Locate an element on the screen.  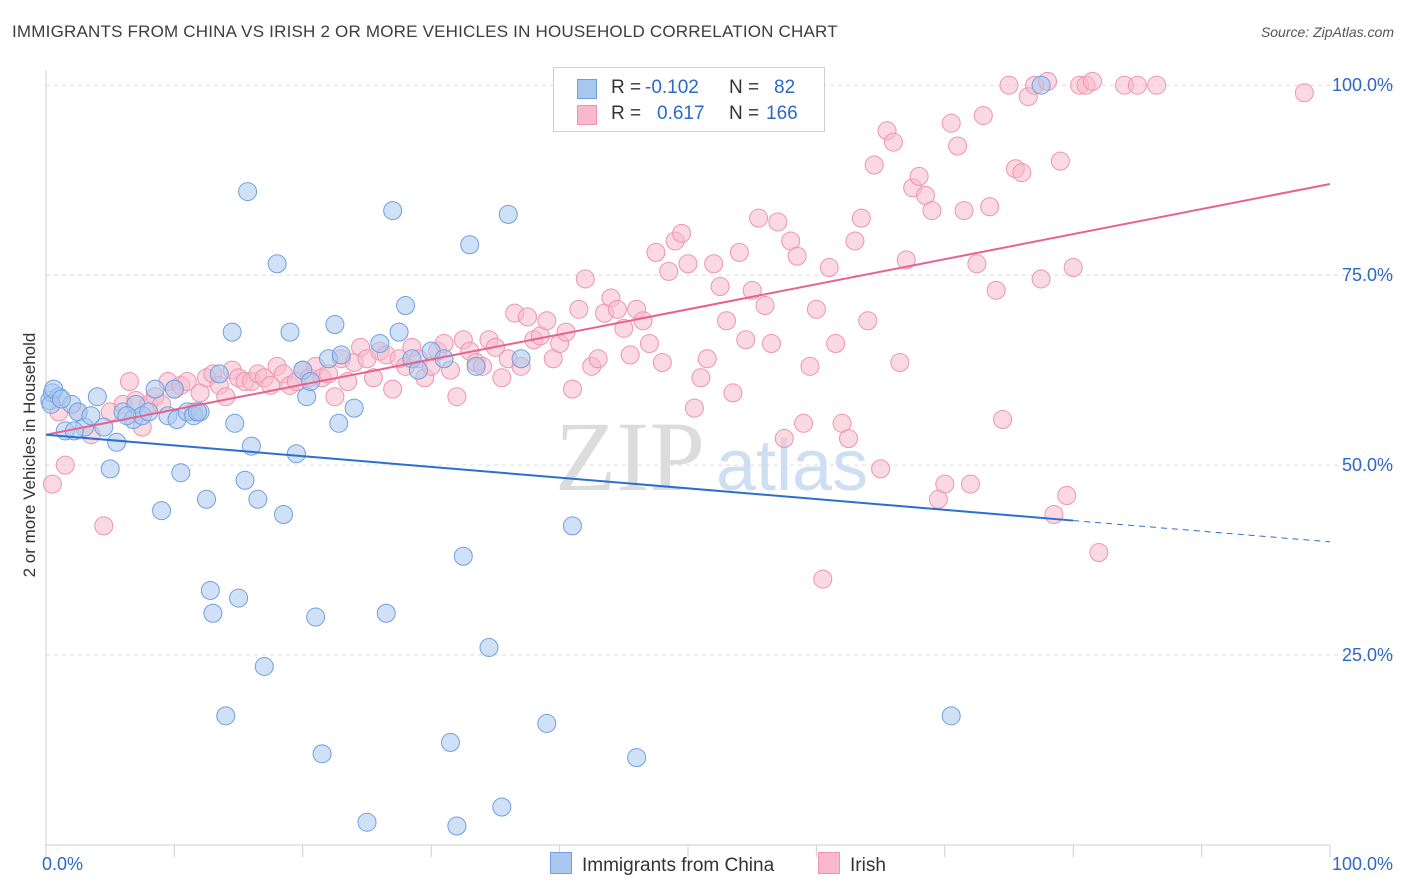
source-label: Source: ZipAtlas.com is located at coordinates (1327, 32).